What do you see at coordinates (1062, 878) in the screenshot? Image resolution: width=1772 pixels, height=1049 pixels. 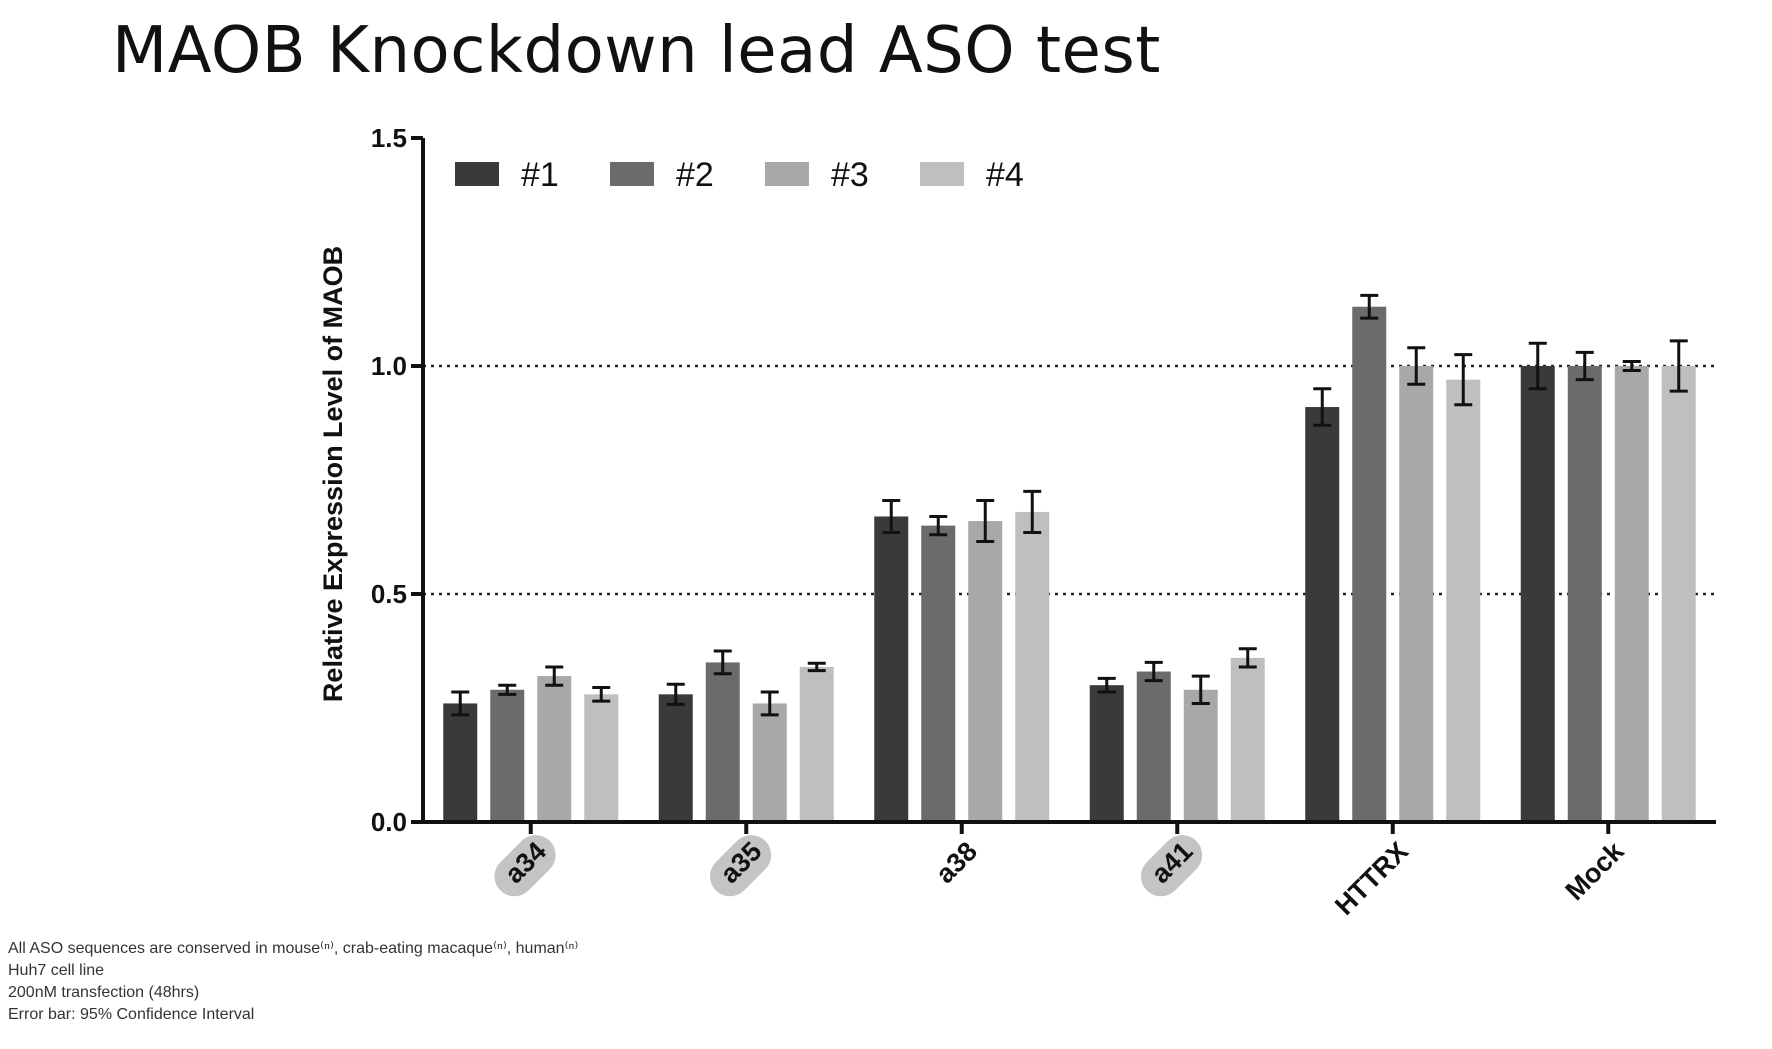 I see `x-category-labels: a34 a35 a38 a41 HTTRX Mock` at bounding box center [1062, 878].